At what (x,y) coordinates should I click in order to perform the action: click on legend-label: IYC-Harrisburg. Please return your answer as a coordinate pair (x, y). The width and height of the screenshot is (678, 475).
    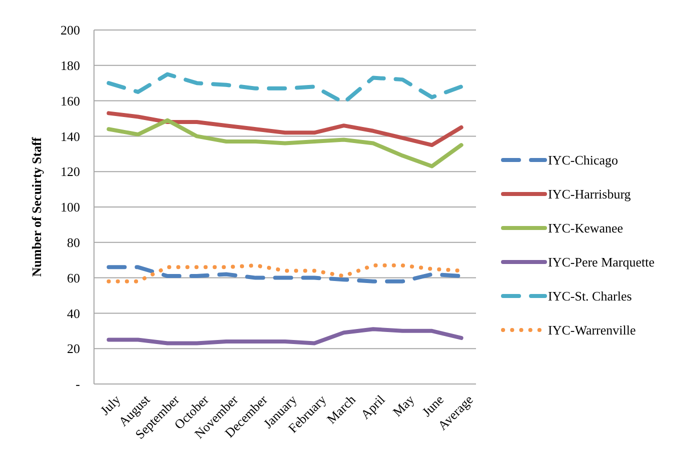
    Looking at the image, I should click on (590, 194).